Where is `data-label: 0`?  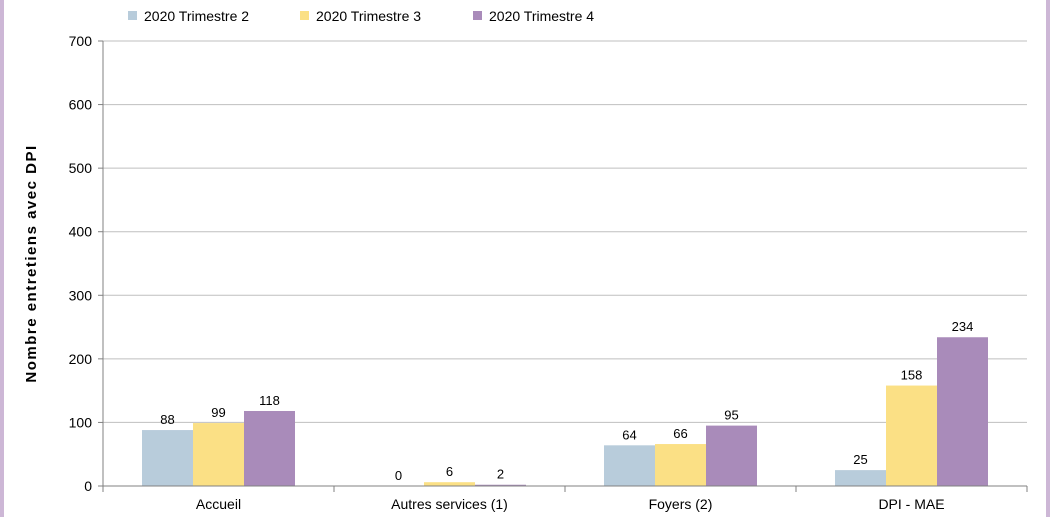 data-label: 0 is located at coordinates (398, 475).